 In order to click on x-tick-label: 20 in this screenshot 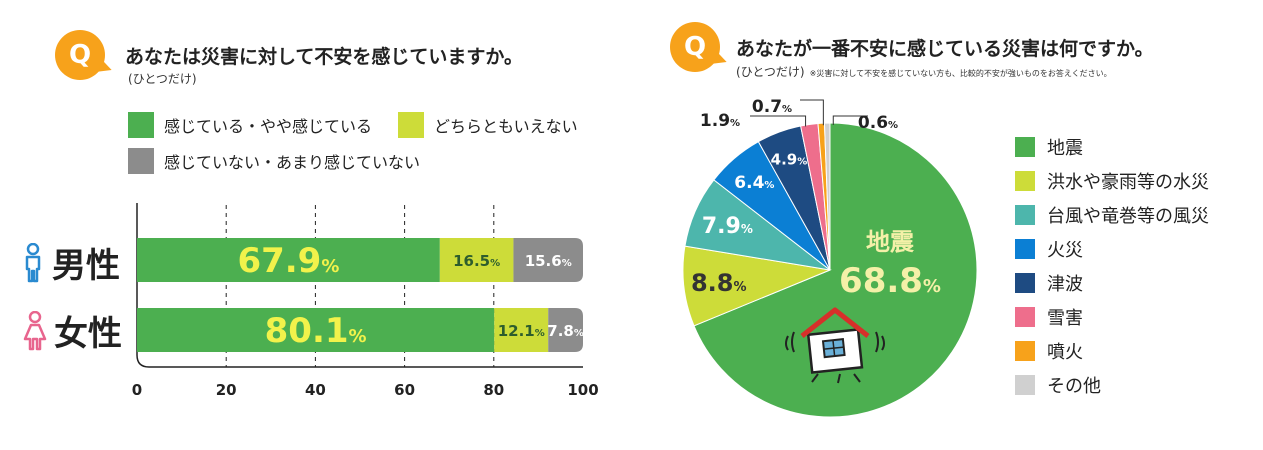, I will do `click(226, 390)`.